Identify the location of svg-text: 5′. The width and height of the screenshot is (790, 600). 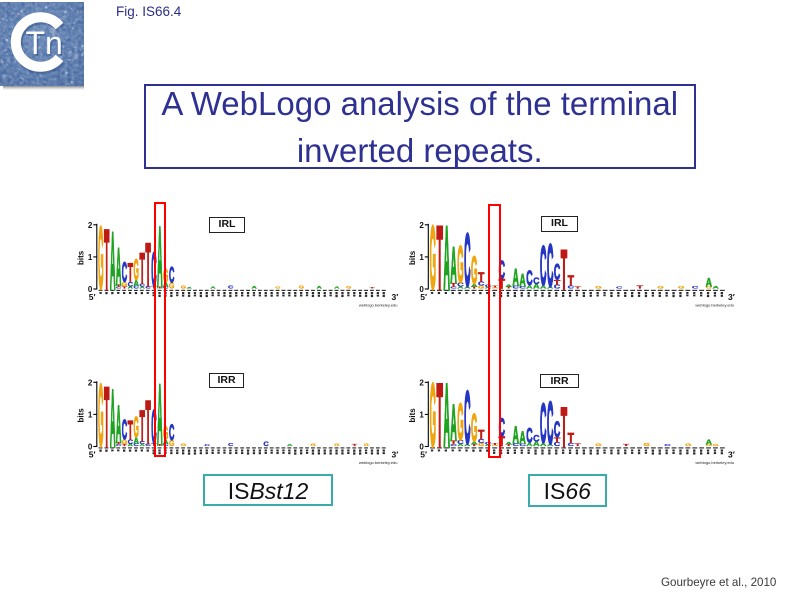
(92, 297).